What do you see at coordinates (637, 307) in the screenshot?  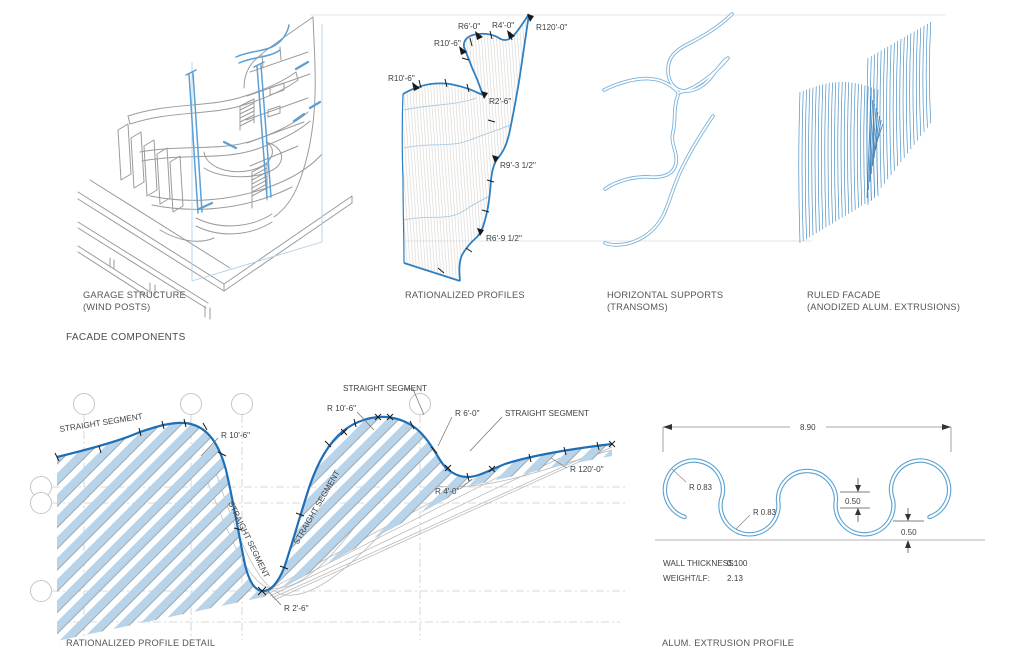 I see `caption-supports-2: (TRANSOMS)` at bounding box center [637, 307].